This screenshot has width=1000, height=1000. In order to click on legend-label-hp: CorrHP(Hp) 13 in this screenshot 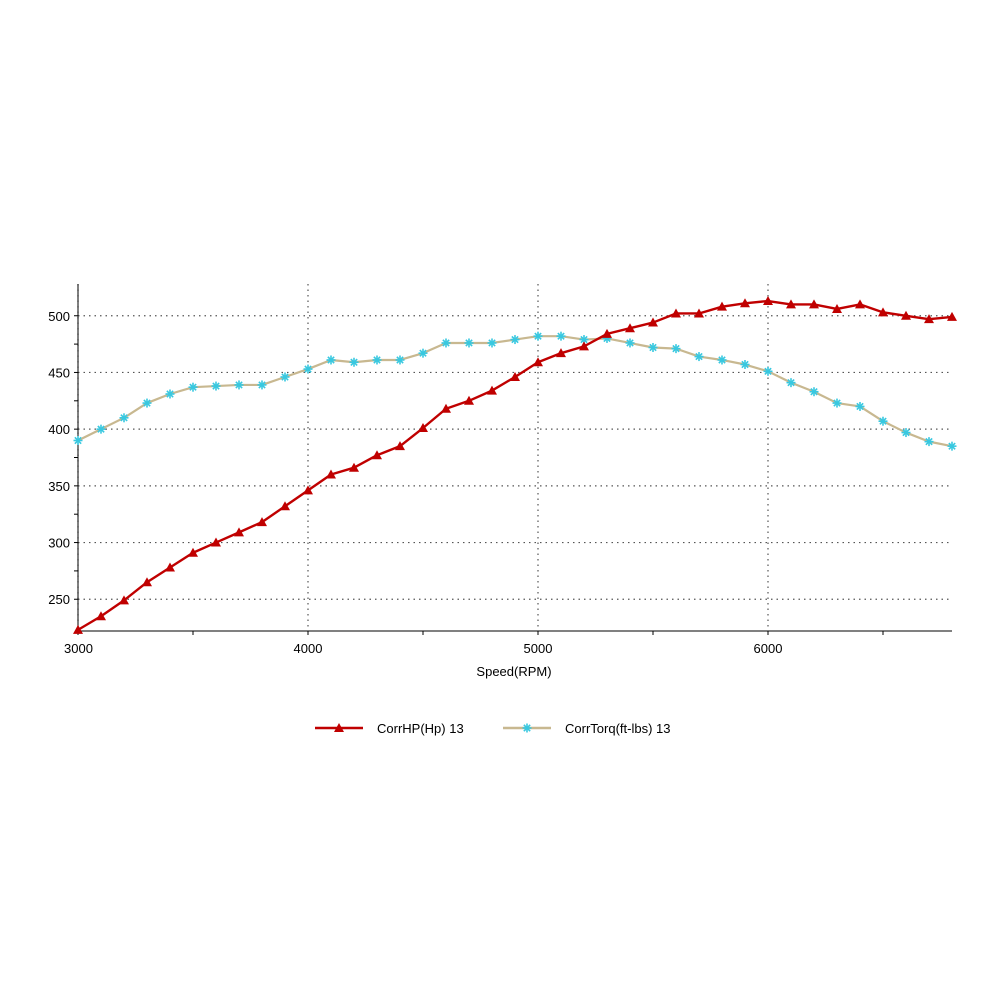, I will do `click(420, 728)`.